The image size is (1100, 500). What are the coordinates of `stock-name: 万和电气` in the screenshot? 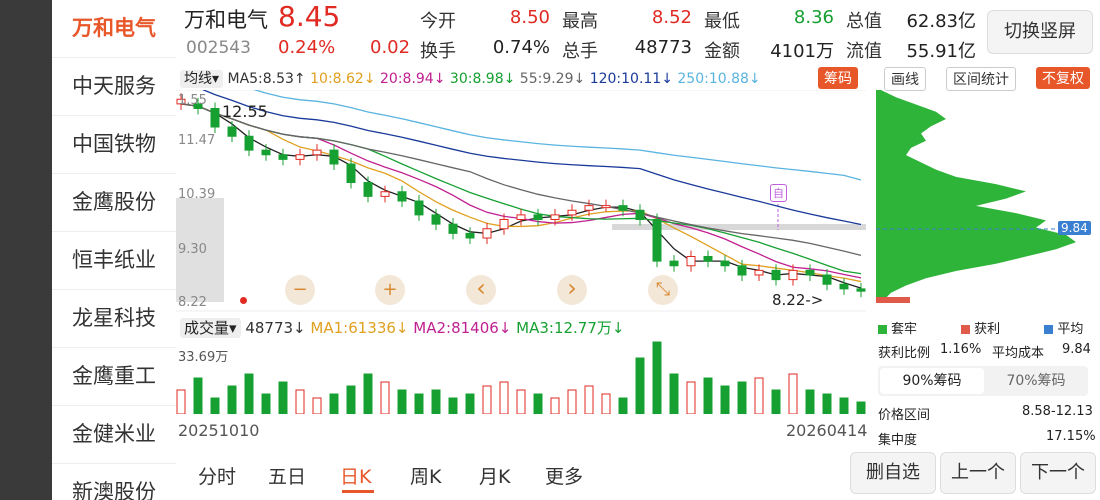 It's located at (226, 20).